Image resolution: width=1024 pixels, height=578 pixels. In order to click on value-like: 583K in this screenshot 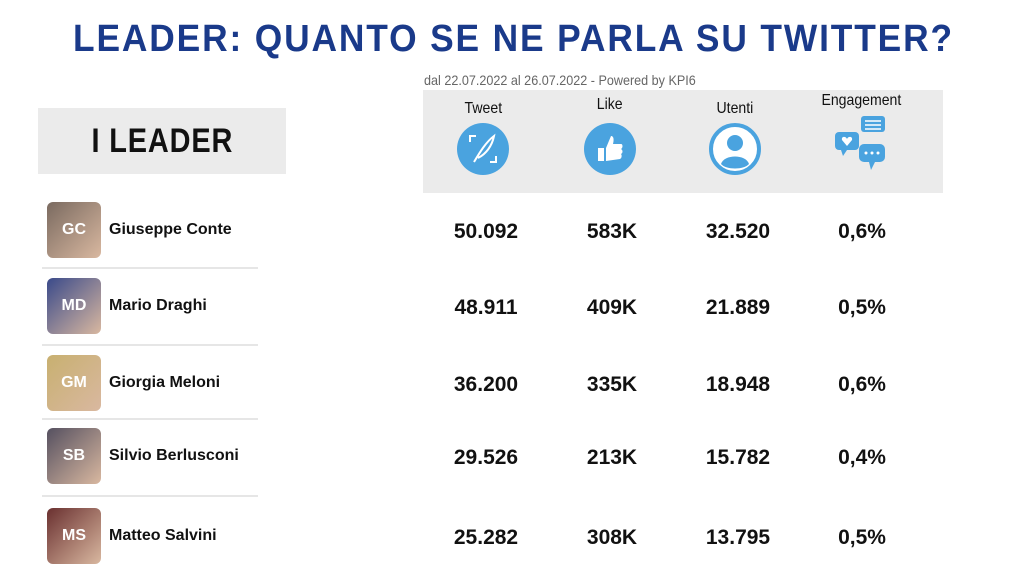, I will do `click(612, 231)`.